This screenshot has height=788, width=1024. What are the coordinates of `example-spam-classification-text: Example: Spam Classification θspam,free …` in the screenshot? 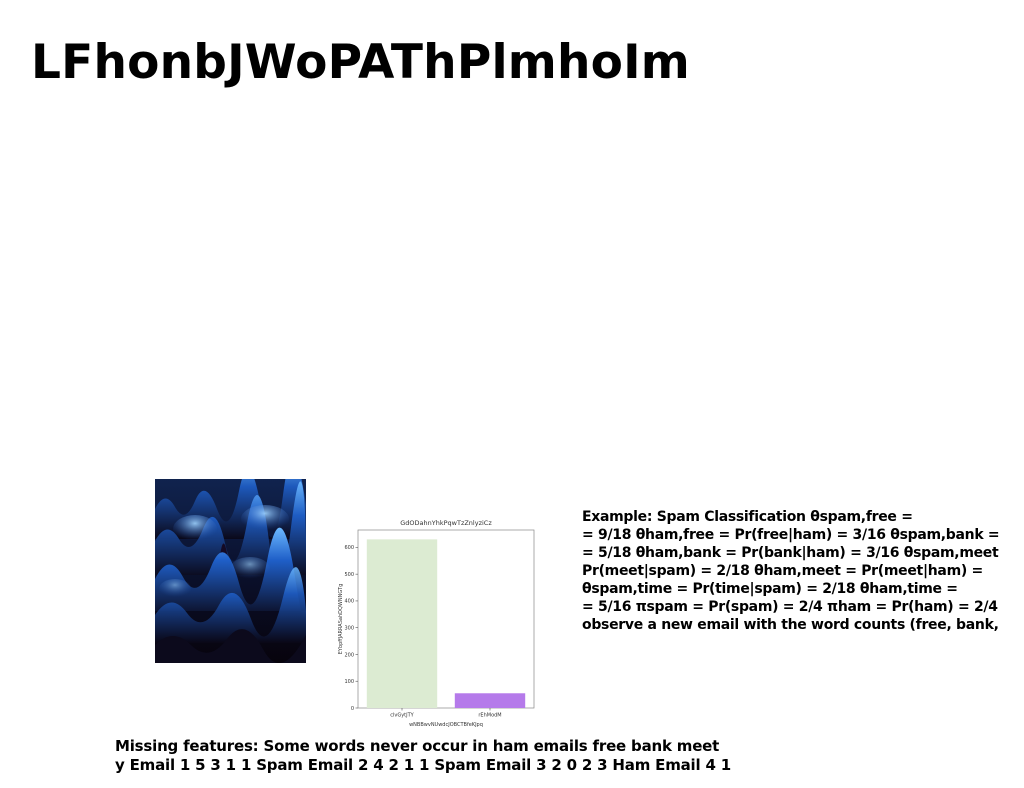 It's located at (791, 571).